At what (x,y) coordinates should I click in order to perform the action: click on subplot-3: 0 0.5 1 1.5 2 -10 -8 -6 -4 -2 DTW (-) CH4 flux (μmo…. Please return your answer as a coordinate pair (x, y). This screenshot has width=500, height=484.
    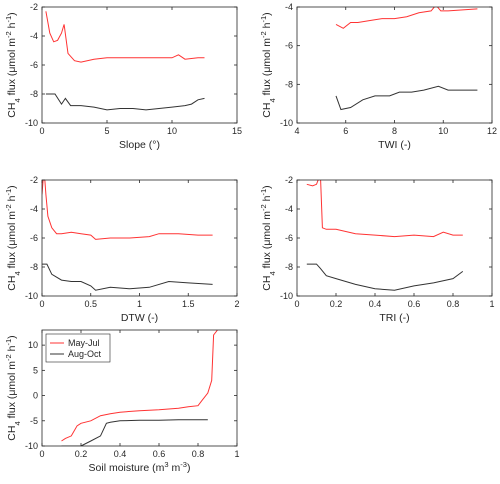
    Looking at the image, I should click on (122, 249).